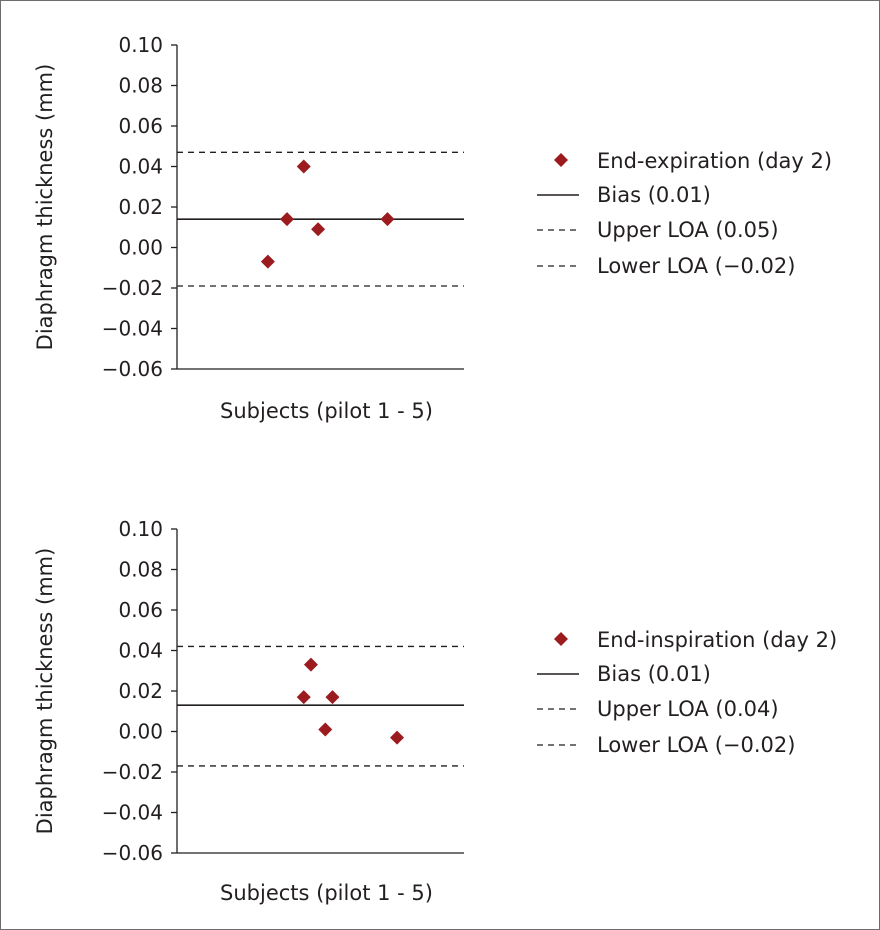  Describe the element at coordinates (714, 161) in the screenshot. I see `legend-label: End-expiration (day 2)` at that location.